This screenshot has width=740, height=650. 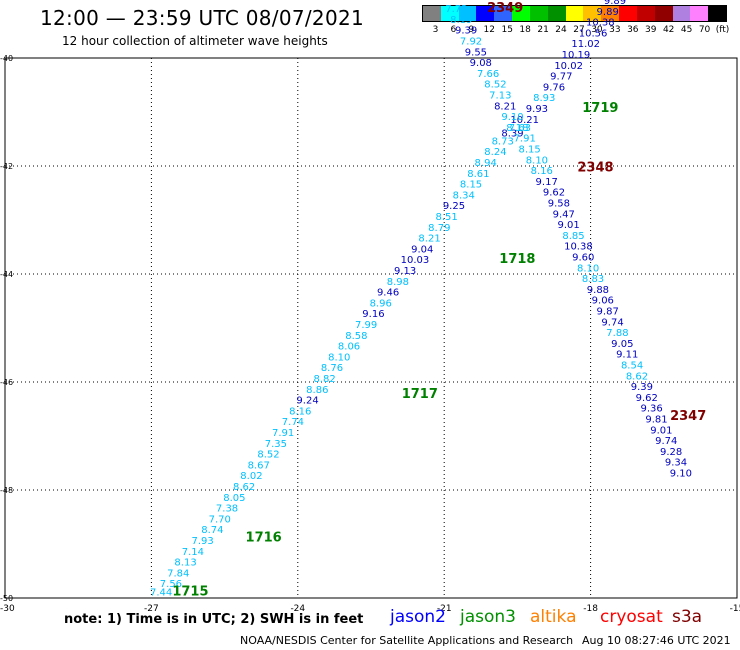 I want to click on wave-height-value: 9.88, so click(x=598, y=290).